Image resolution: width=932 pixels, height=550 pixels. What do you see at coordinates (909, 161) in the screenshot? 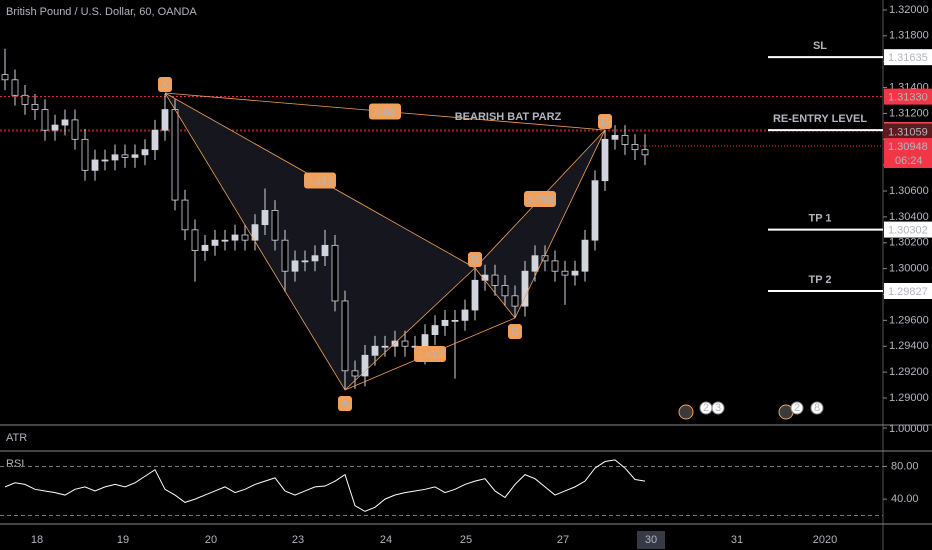
I see `countdown: 06:24` at bounding box center [909, 161].